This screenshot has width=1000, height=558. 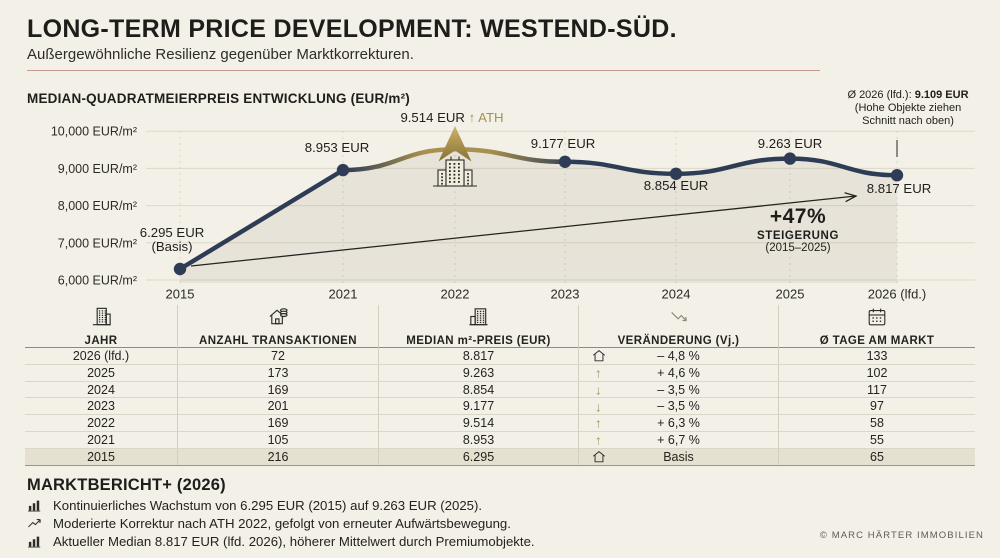 I want to click on table-row: 2026 (lfd.) 72 8.817 – 4,8 % 133, so click(x=500, y=356).